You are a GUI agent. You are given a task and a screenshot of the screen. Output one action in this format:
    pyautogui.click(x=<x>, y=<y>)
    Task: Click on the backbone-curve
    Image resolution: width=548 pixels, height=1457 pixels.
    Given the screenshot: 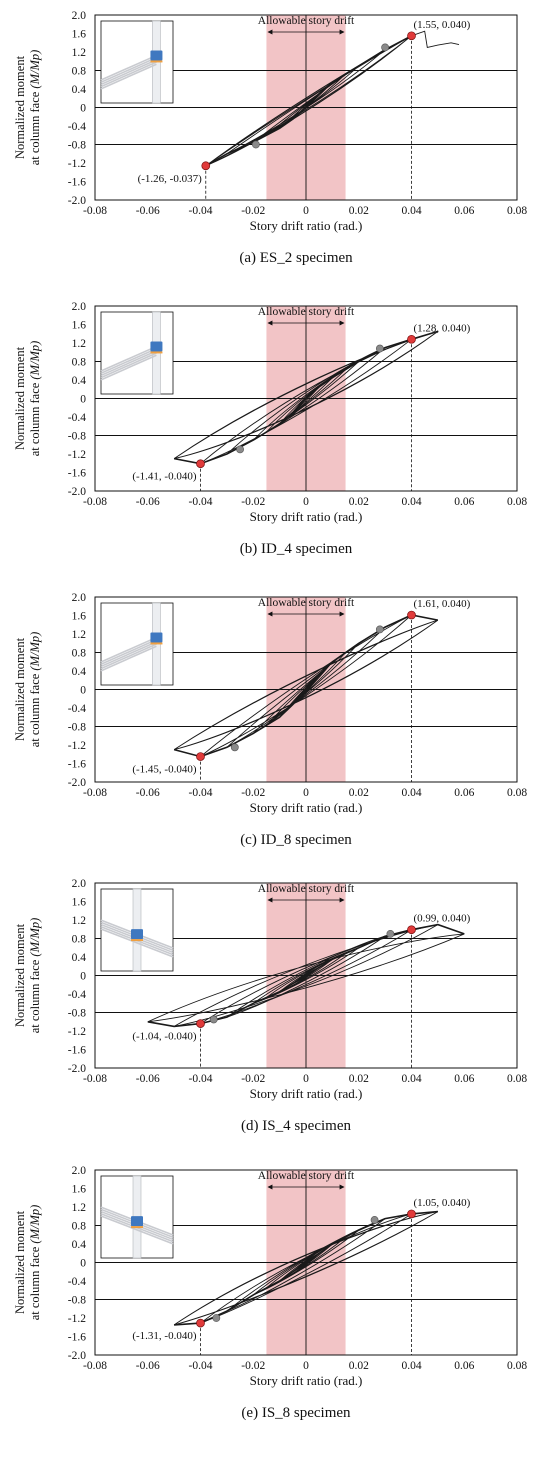 What is the action you would take?
    pyautogui.click(x=308, y=101)
    